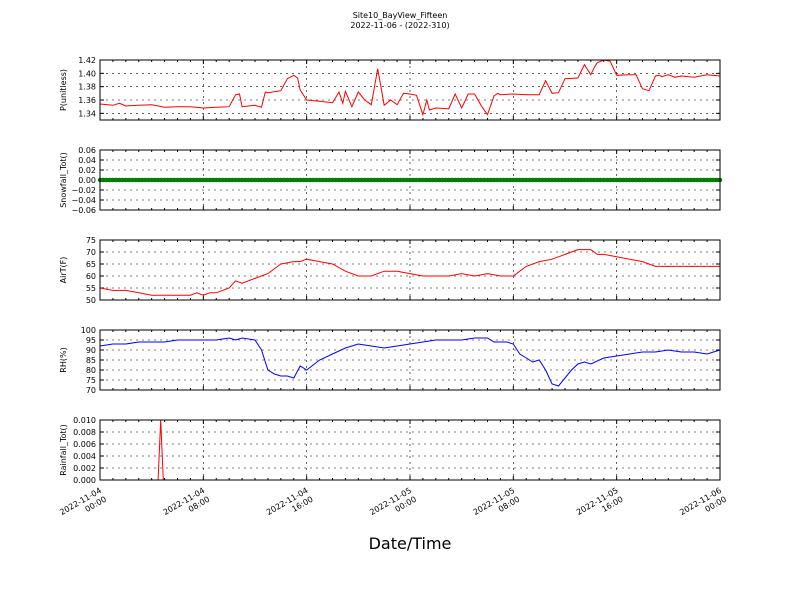  I want to click on y-tick-label: 50, so click(91, 300).